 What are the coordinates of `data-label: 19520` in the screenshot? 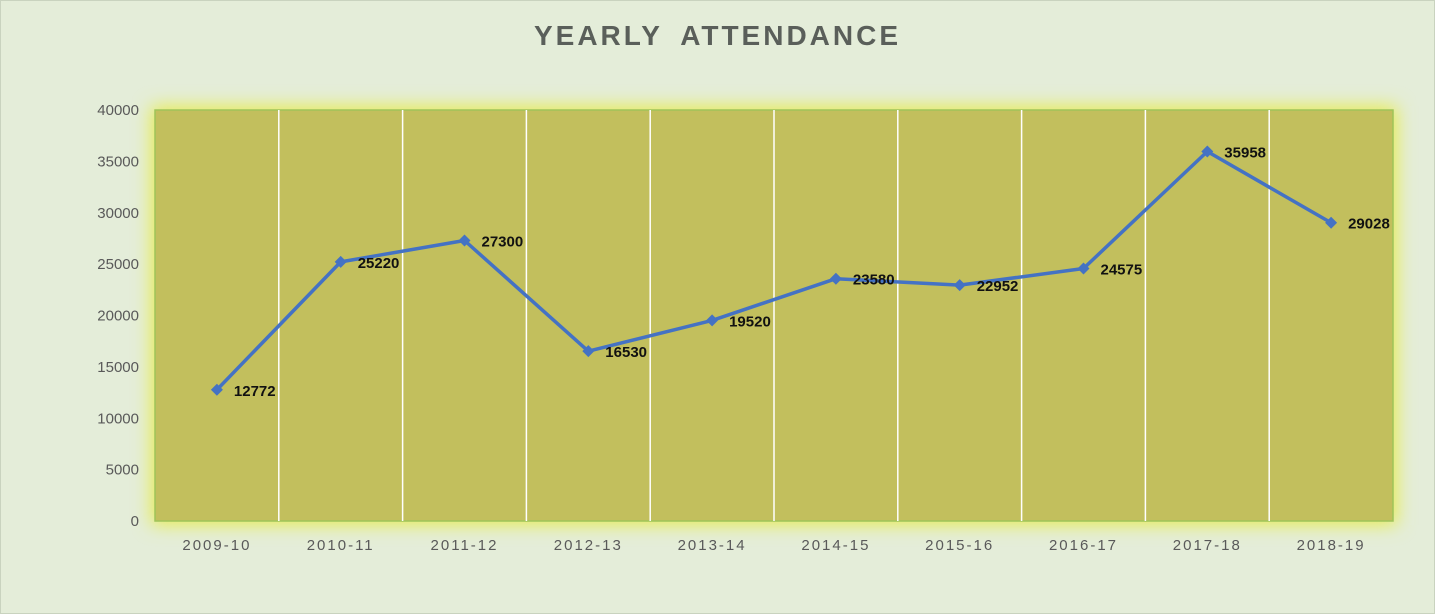 It's located at (750, 321).